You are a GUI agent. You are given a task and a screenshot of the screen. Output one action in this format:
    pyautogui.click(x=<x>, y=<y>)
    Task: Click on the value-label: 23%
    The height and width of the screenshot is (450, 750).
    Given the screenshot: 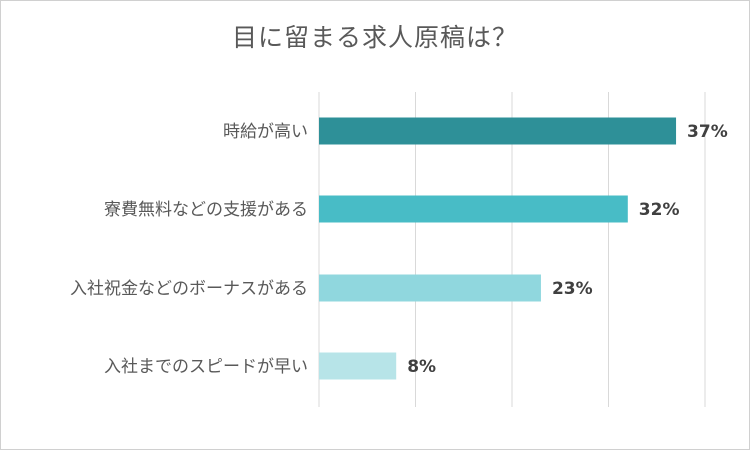 What is the action you would take?
    pyautogui.click(x=572, y=289)
    